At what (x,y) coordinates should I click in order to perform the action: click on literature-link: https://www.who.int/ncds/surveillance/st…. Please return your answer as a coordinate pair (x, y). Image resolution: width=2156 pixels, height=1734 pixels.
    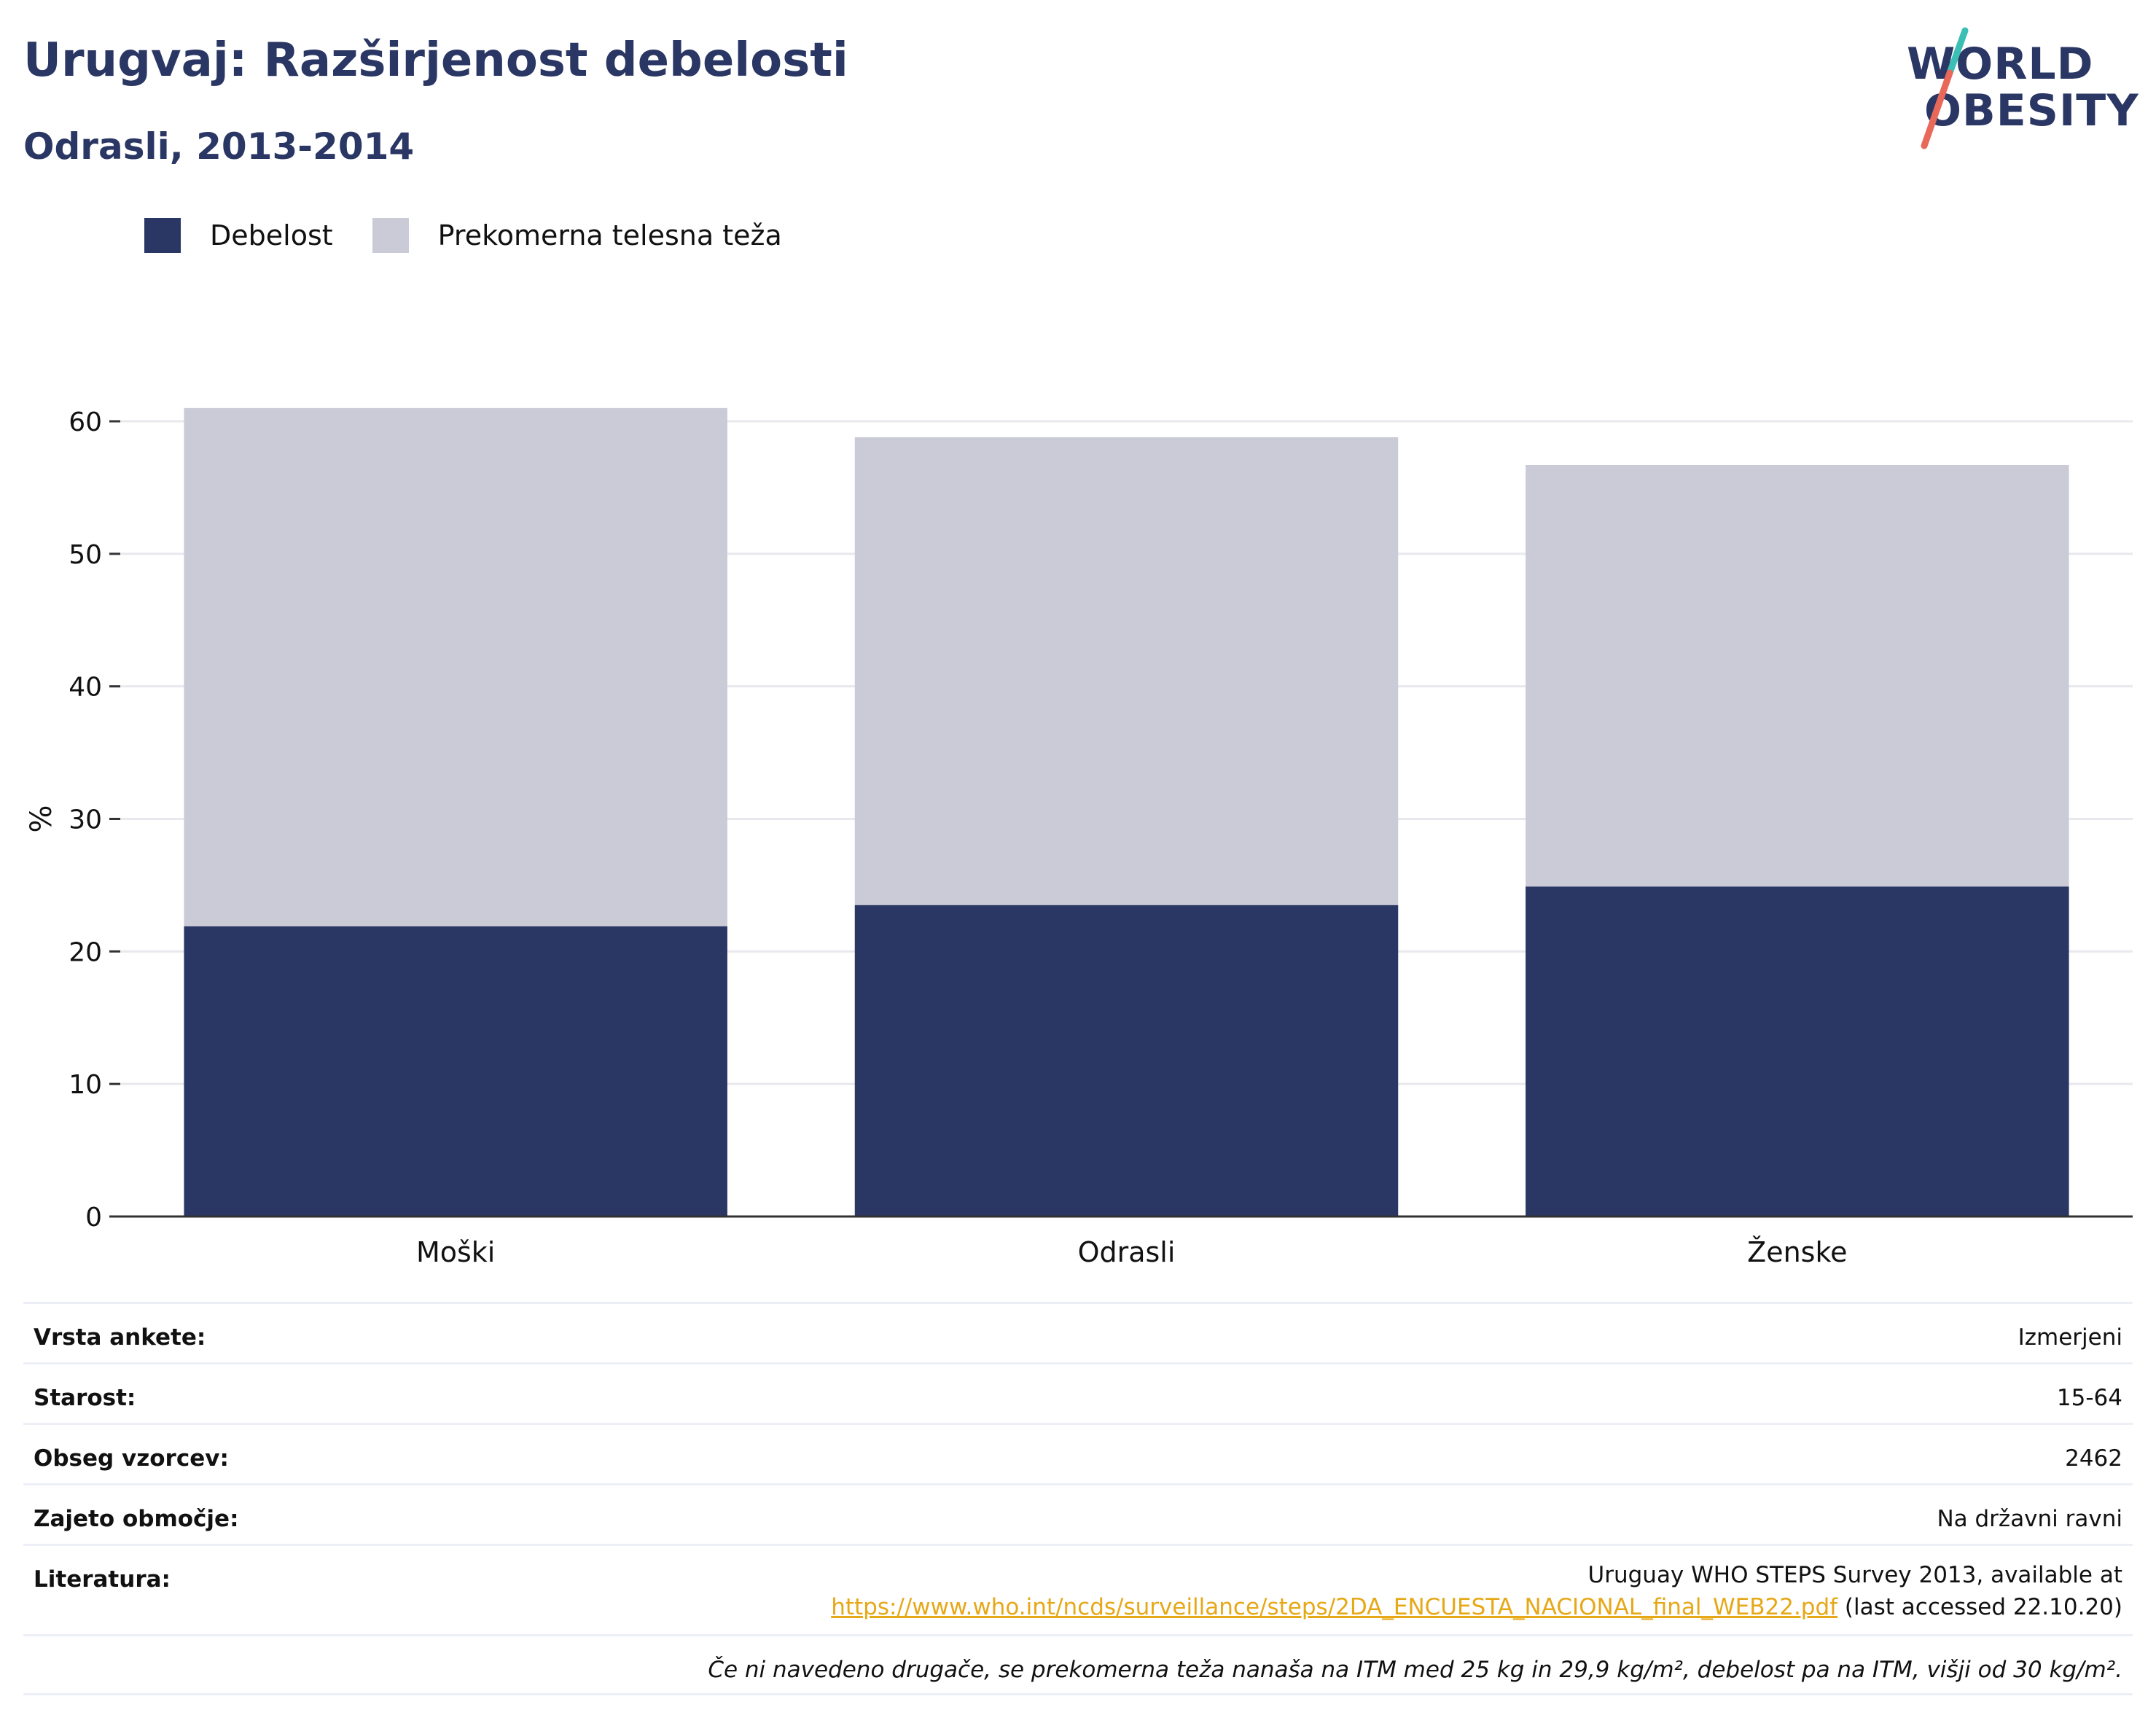
    Looking at the image, I should click on (1335, 1607).